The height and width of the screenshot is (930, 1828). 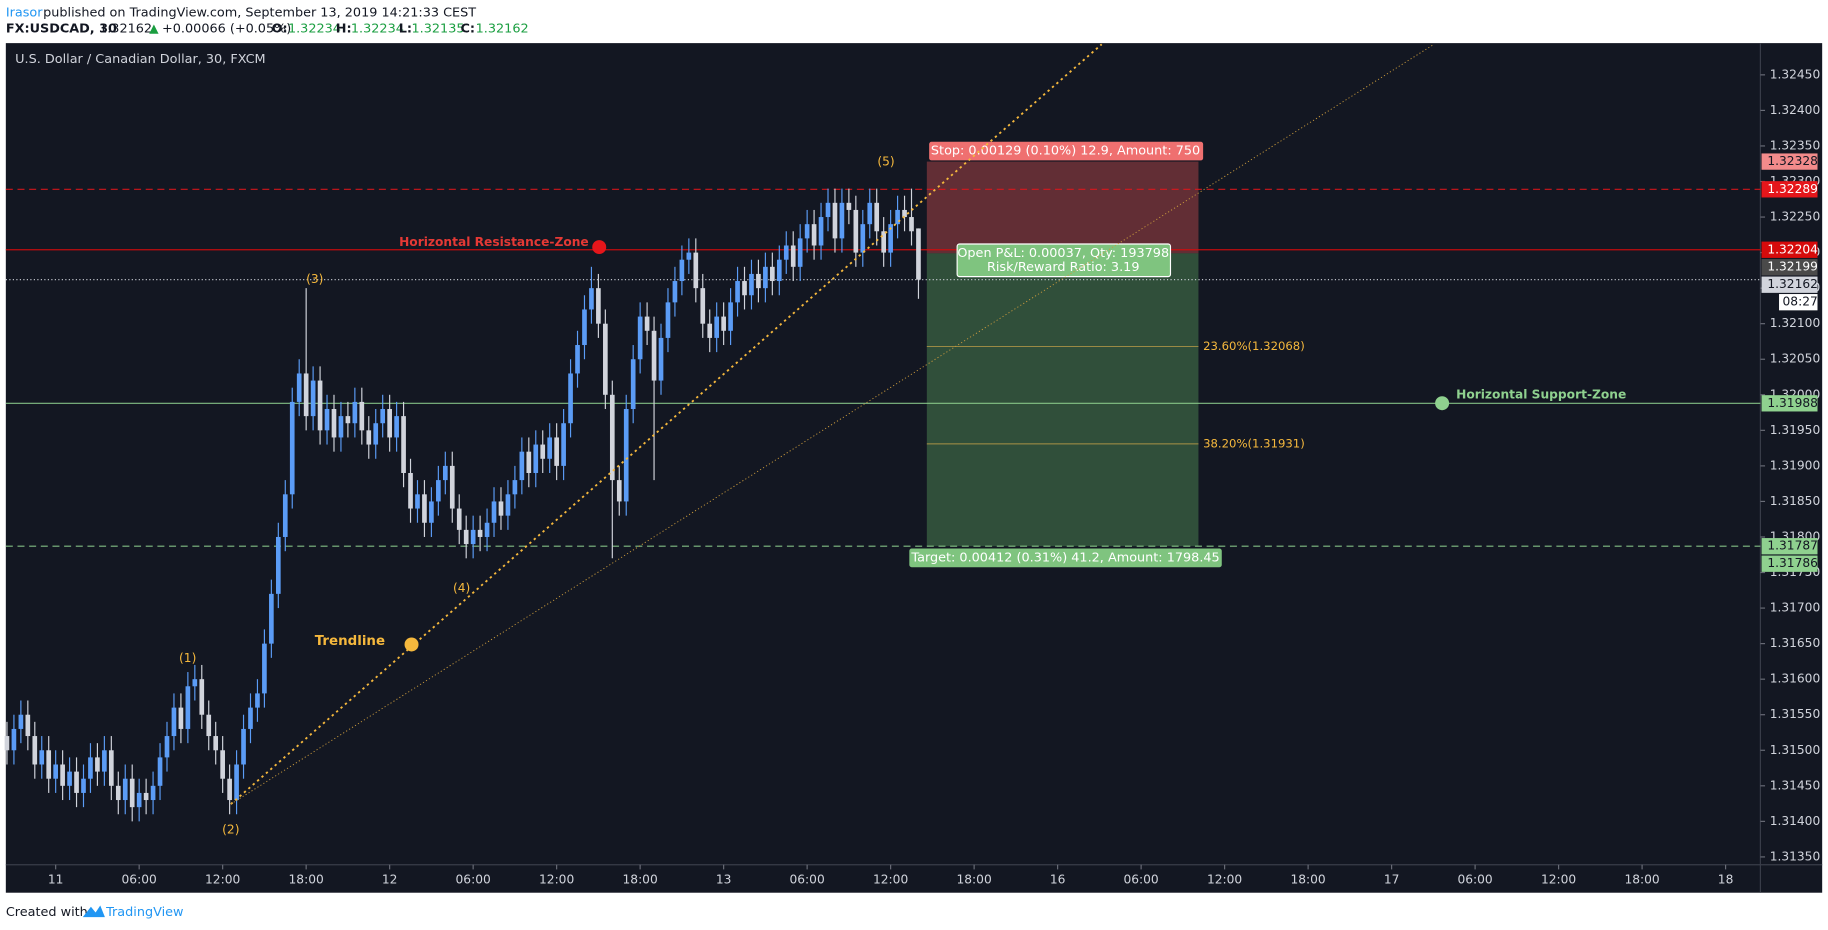 I want to click on level-label: 1.31787, so click(x=1792, y=546).